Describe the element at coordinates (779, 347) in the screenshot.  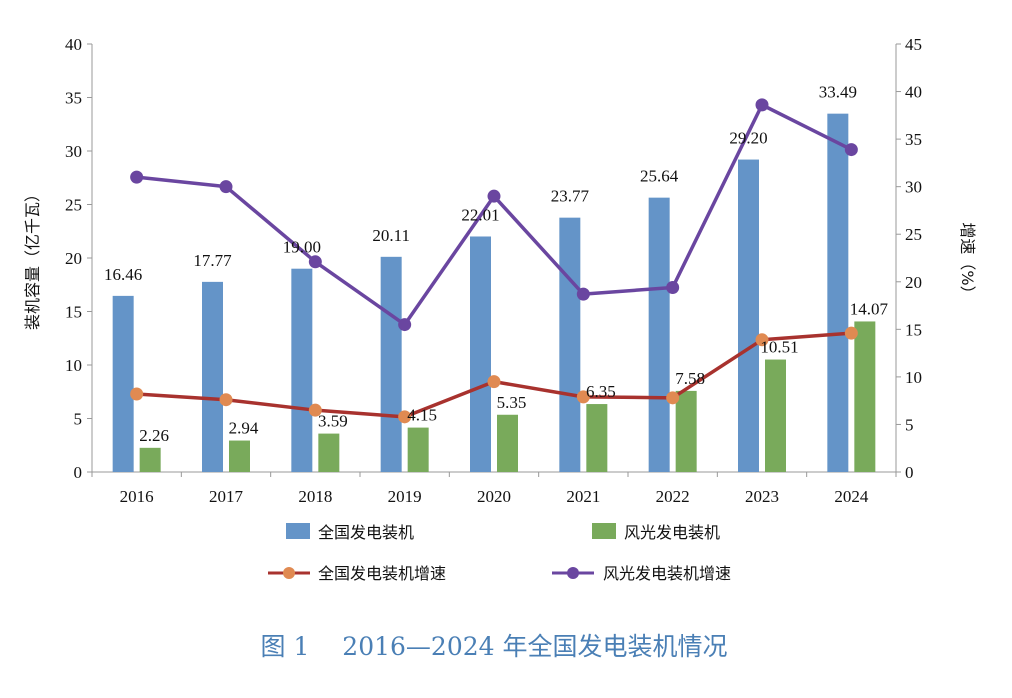
I see `data-label-wind-solar-capacity: 10.51` at that location.